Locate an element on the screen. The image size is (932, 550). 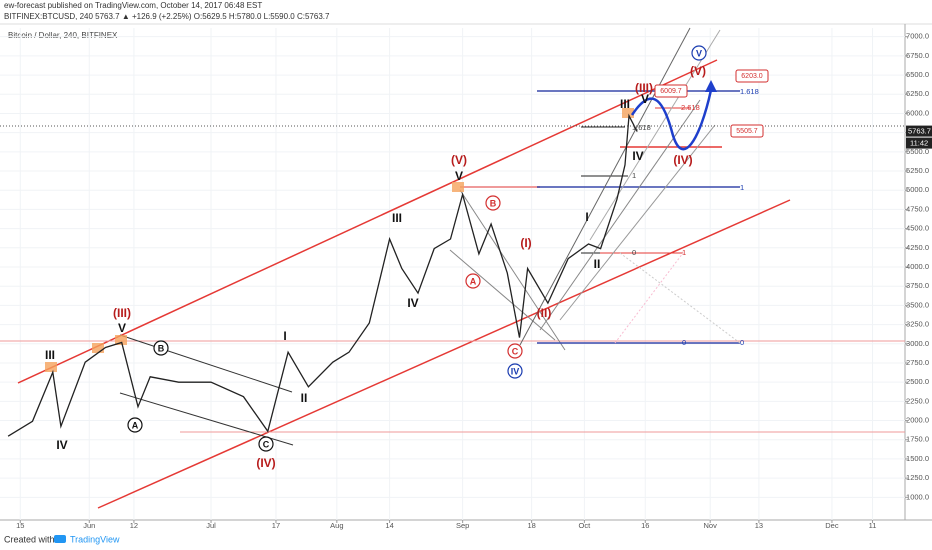
x-tick-label: Jul is located at coordinates (211, 525).